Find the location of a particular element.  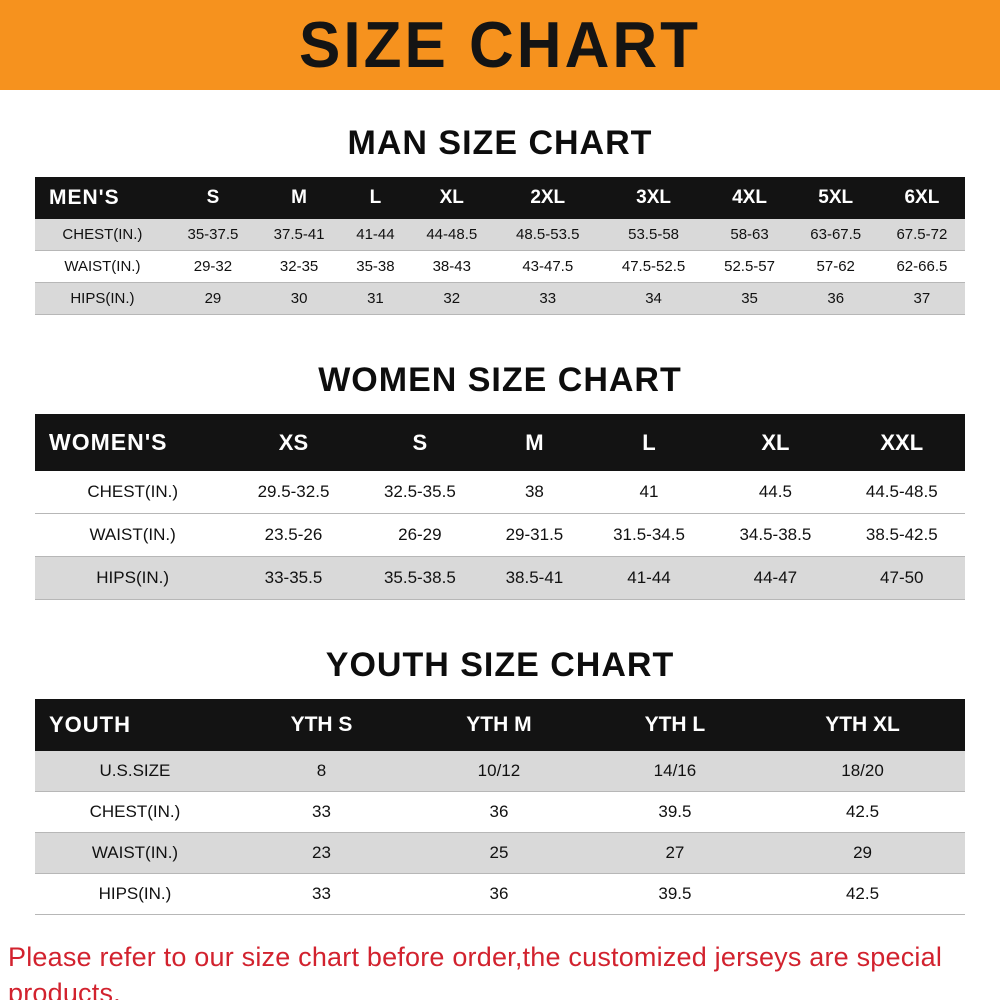

table-cell: 63-67.5 is located at coordinates (836, 234).